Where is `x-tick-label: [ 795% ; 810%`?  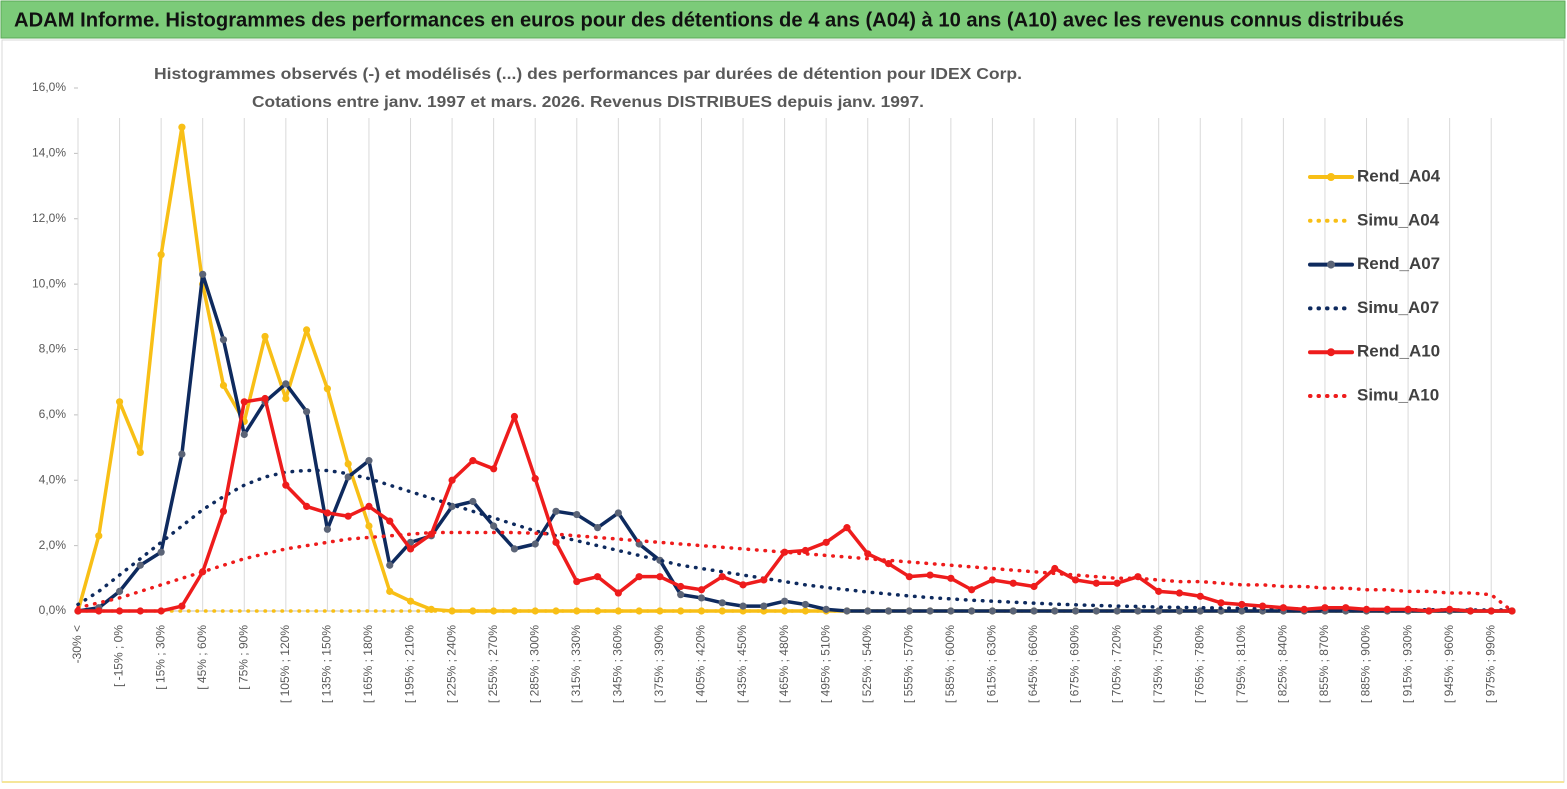 x-tick-label: [ 795% ; 810% is located at coordinates (1241, 664).